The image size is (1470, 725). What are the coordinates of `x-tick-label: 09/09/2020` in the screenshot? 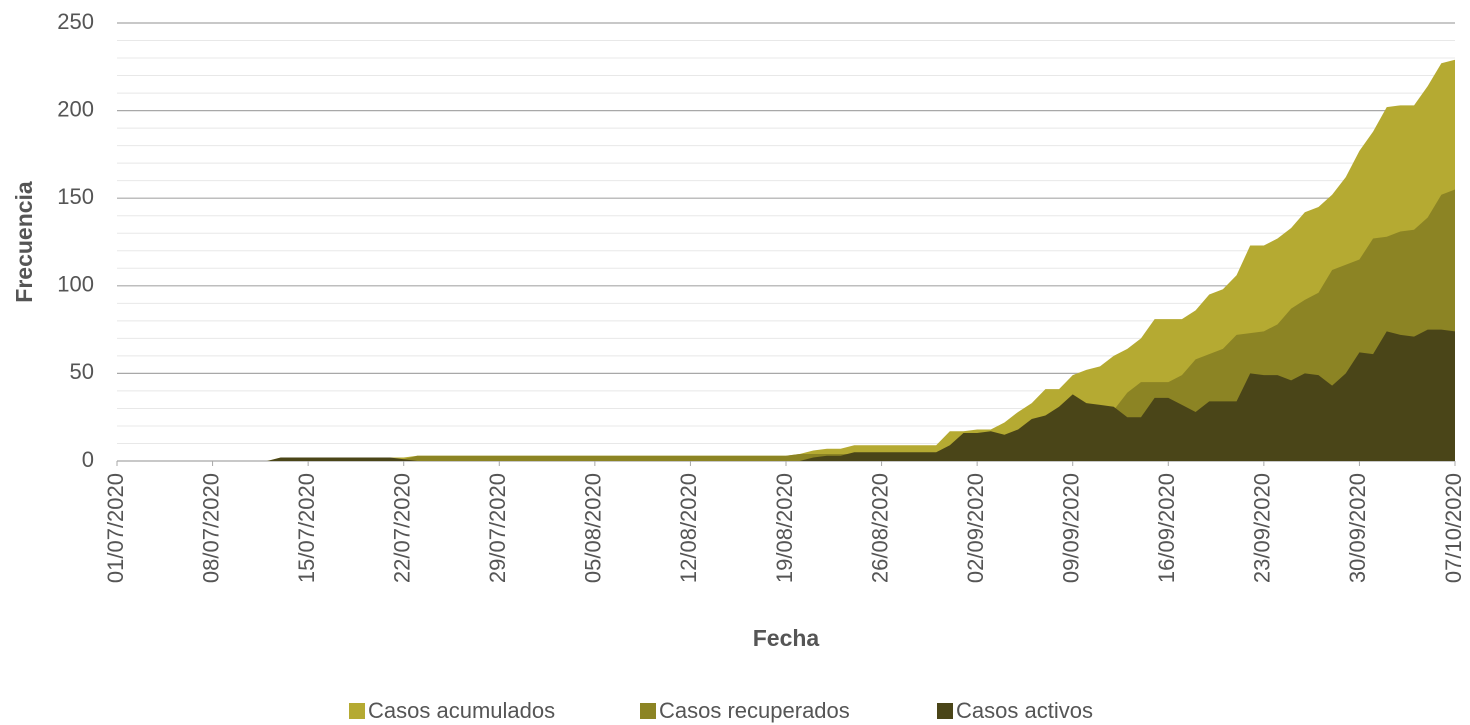 It's located at (1071, 528).